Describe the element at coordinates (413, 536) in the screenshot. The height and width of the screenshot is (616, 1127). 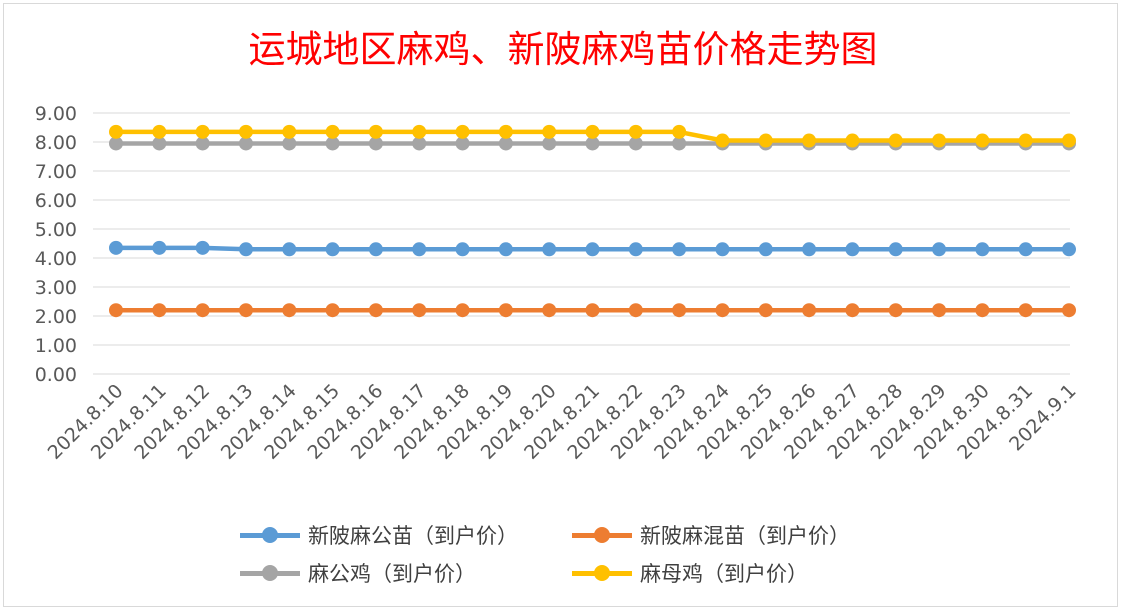
I see `legend-label-0: 新陂麻公苗（到户价）` at that location.